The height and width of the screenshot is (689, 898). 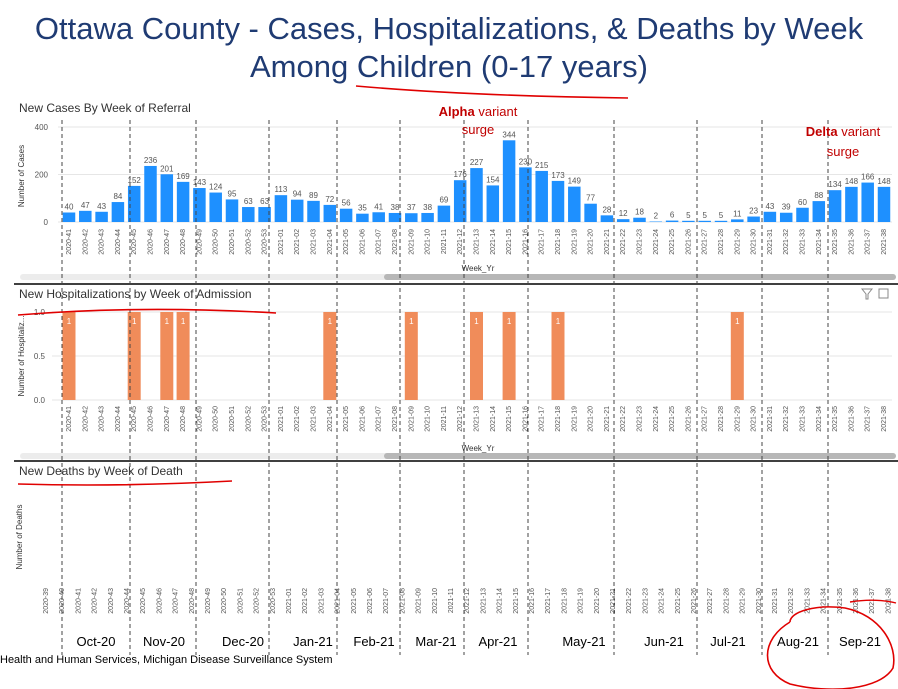 I want to click on cases-data-label: 28, so click(x=606, y=209).